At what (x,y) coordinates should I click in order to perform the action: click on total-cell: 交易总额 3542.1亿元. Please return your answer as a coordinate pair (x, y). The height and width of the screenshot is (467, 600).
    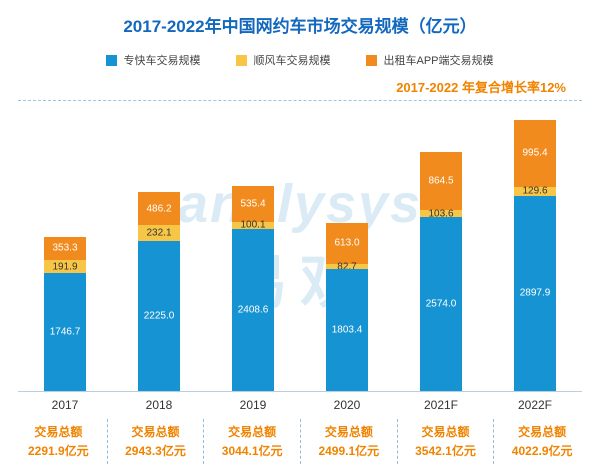
    Looking at the image, I should click on (445, 442).